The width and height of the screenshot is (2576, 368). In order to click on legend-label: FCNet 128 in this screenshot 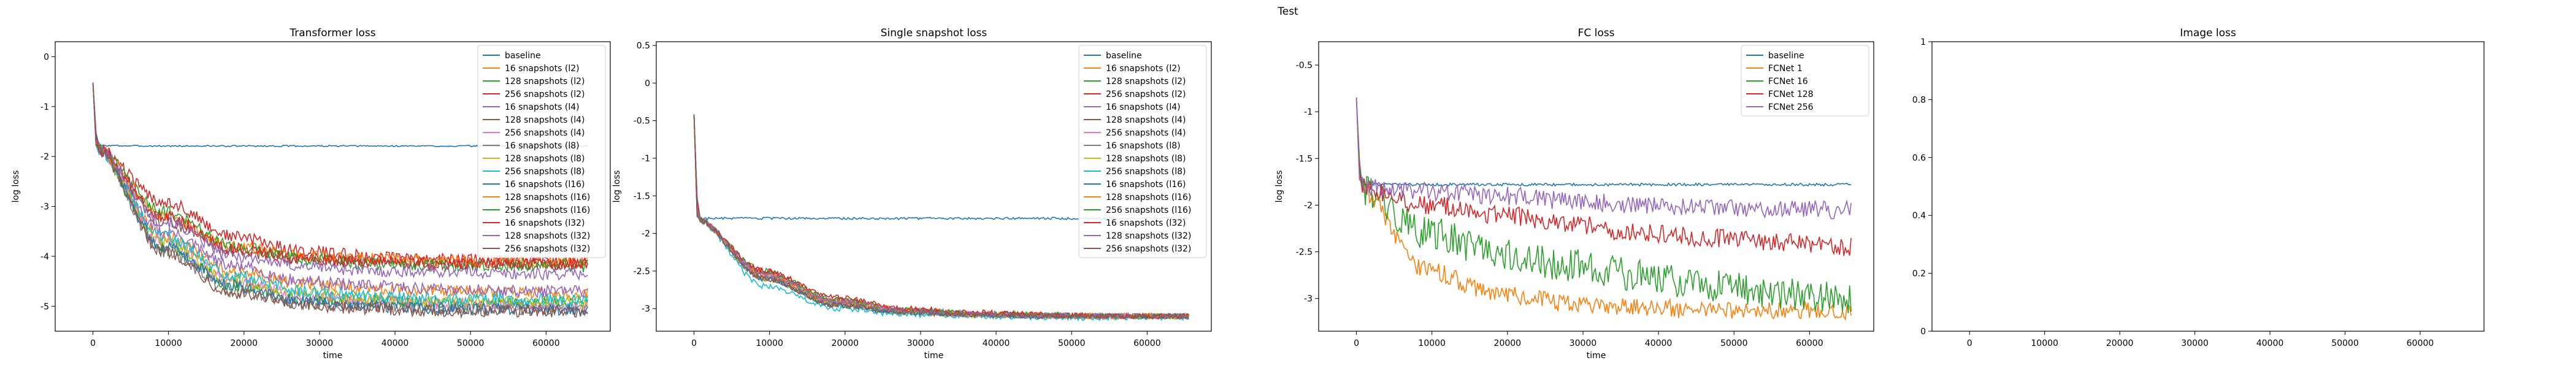, I will do `click(1791, 94)`.